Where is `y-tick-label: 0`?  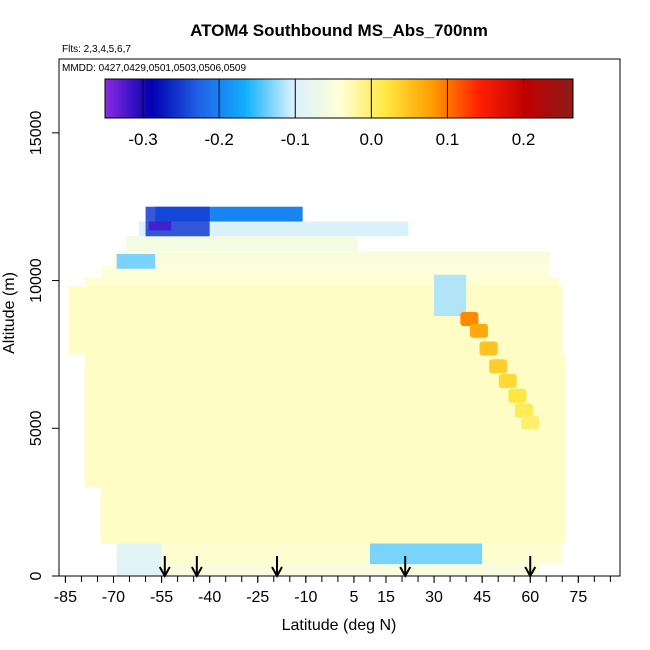 y-tick-label: 0 is located at coordinates (36, 575).